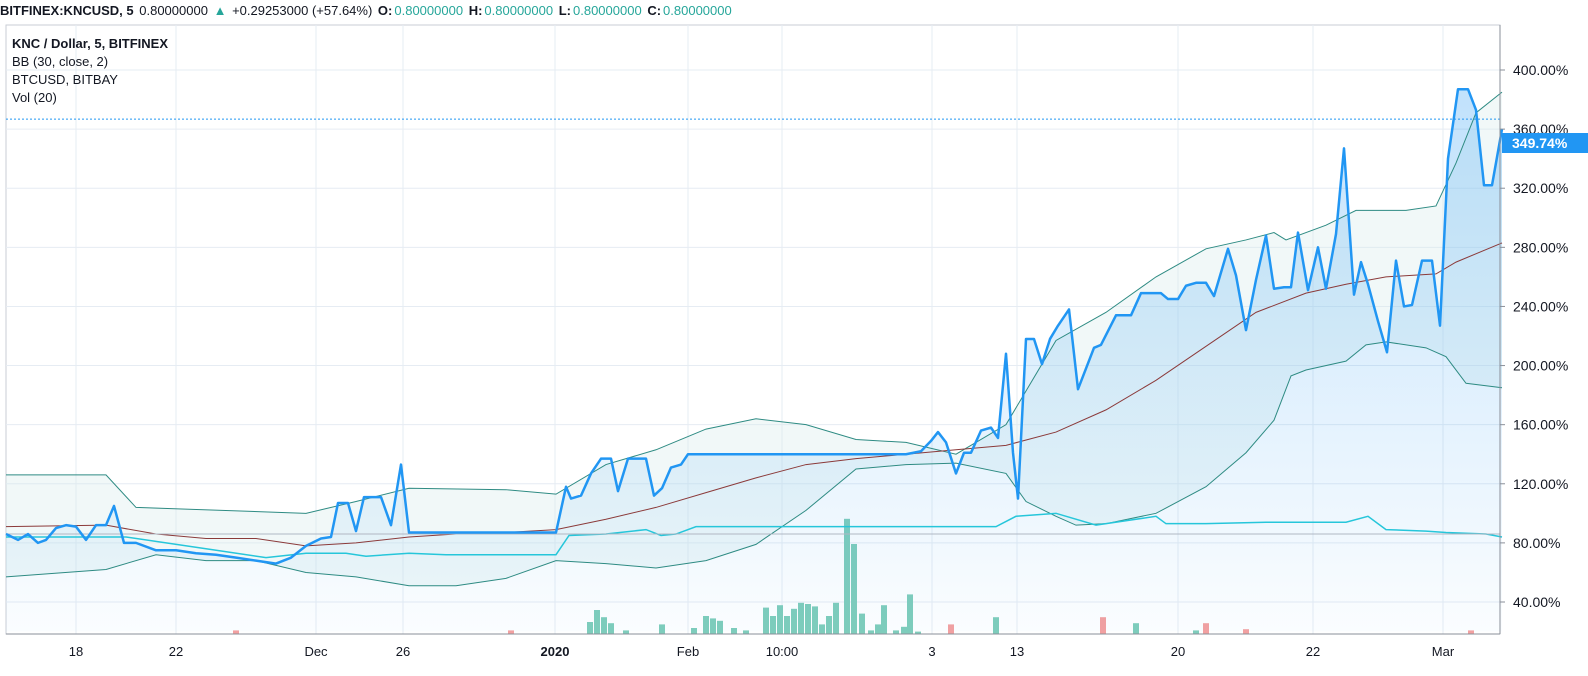 This screenshot has width=1588, height=676. Describe the element at coordinates (931, 651) in the screenshot. I see `time-tick-label: 3` at that location.